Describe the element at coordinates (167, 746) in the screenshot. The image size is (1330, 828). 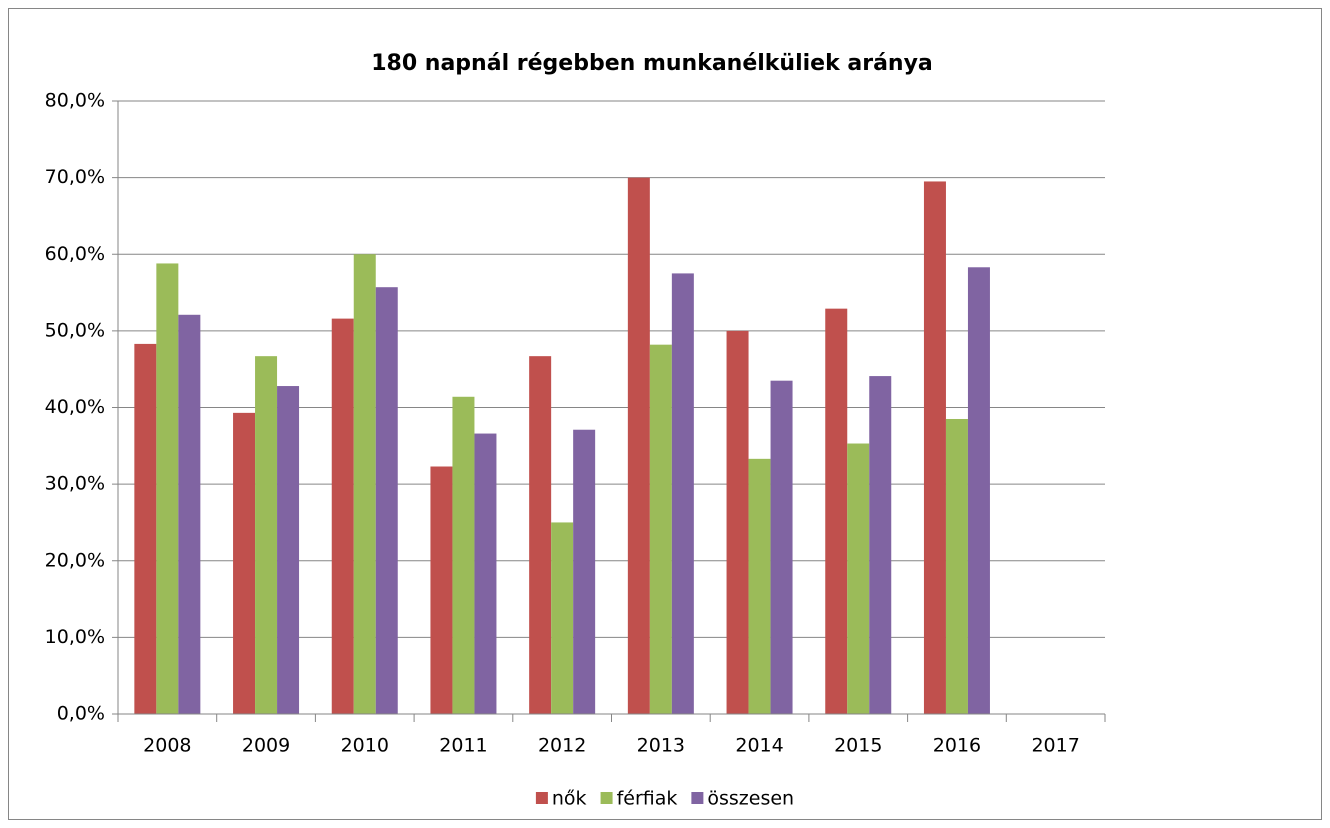
I see `x-tick-label: 2008` at that location.